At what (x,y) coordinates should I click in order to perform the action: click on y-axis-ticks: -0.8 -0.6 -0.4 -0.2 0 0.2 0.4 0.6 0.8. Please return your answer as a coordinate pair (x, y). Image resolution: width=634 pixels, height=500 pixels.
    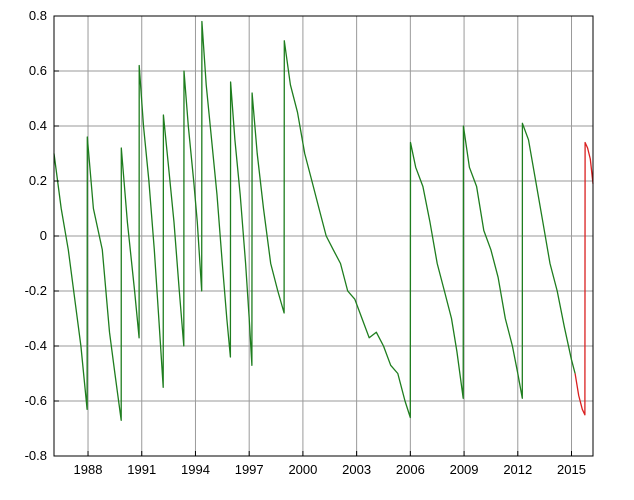
    Looking at the image, I should click on (42, 235).